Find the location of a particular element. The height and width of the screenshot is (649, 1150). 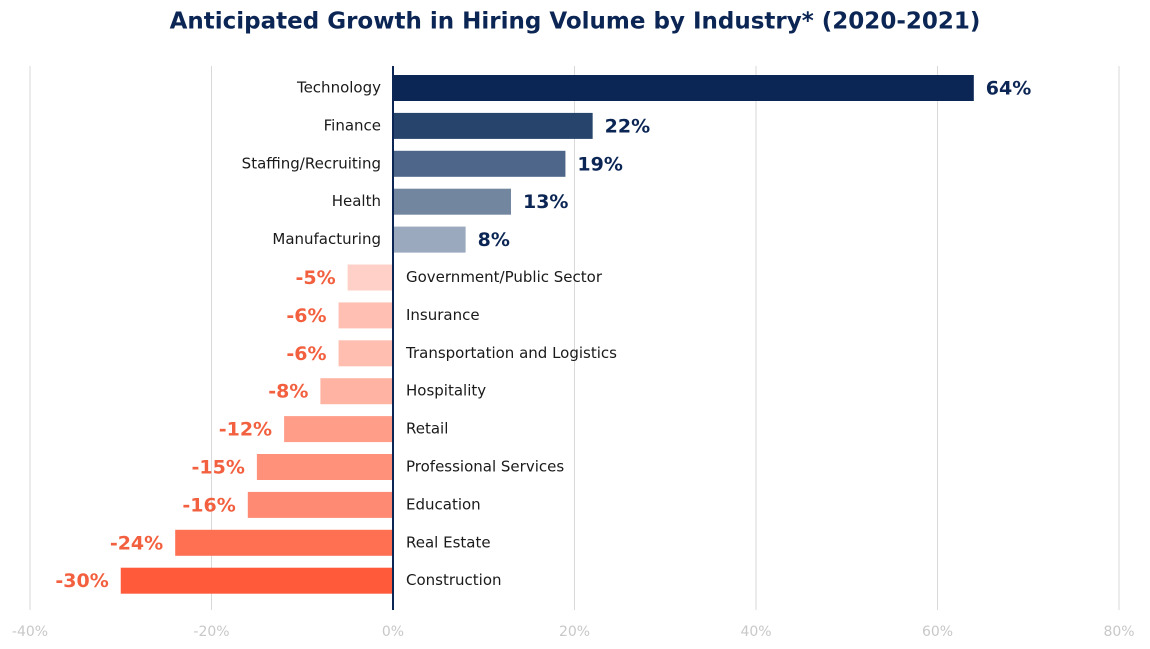

category-label: Retail is located at coordinates (427, 429).